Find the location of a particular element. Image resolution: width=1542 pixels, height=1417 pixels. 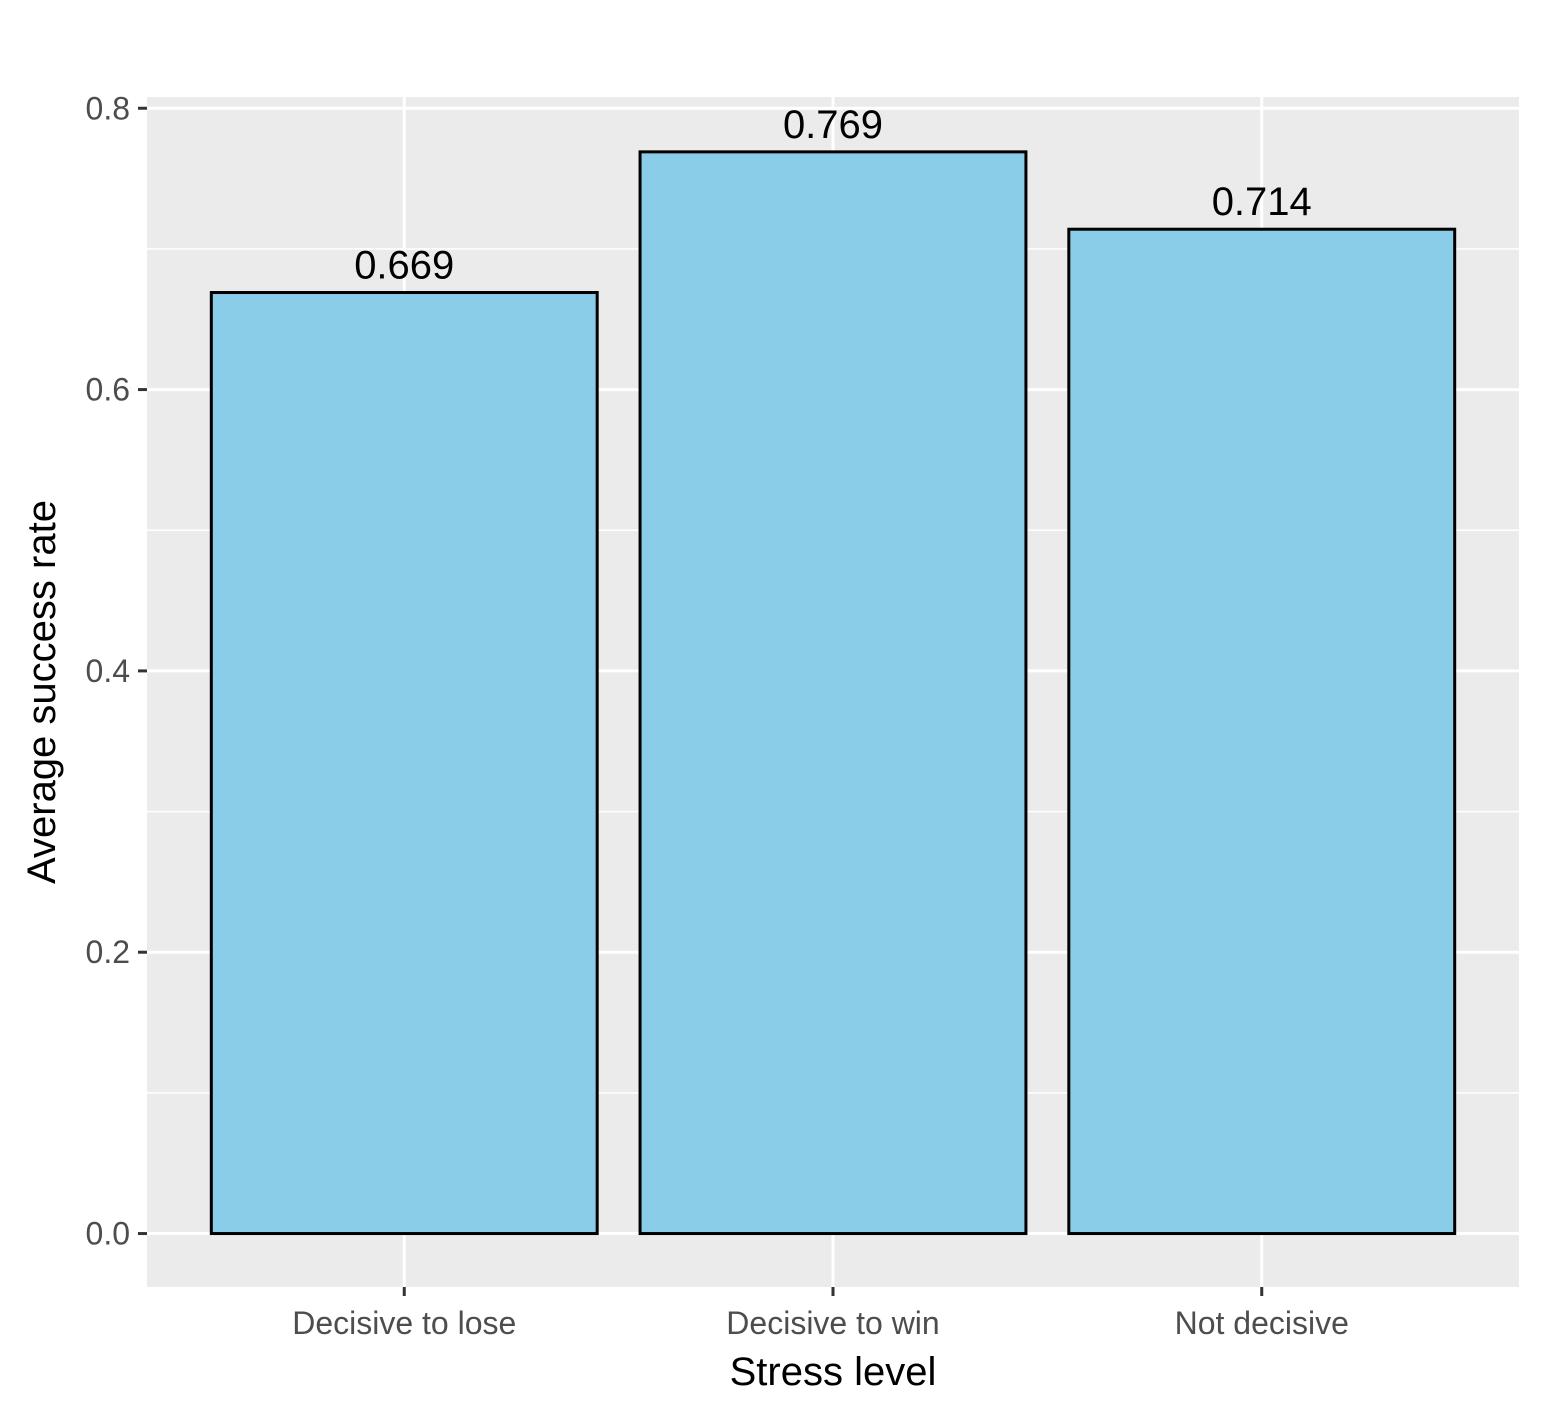

x-axis-title: Stress level is located at coordinates (833, 1372).